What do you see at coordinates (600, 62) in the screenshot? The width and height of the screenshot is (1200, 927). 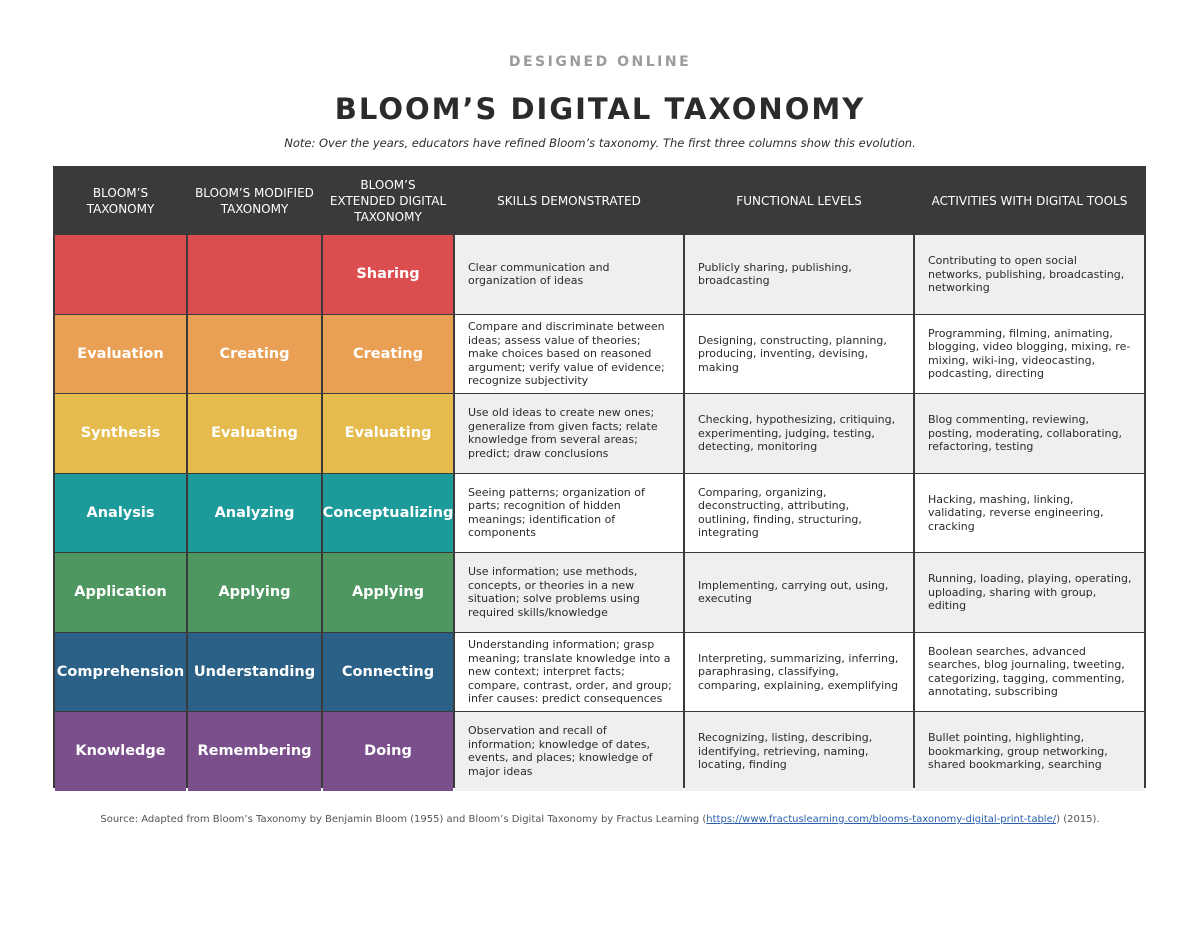 I see `brand-label: DESIGNED ONLINE` at bounding box center [600, 62].